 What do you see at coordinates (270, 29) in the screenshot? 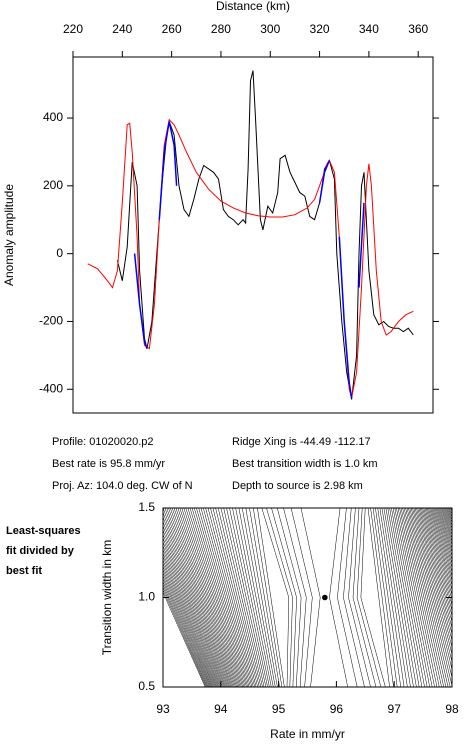
I see `x-tick-label: 300` at bounding box center [270, 29].